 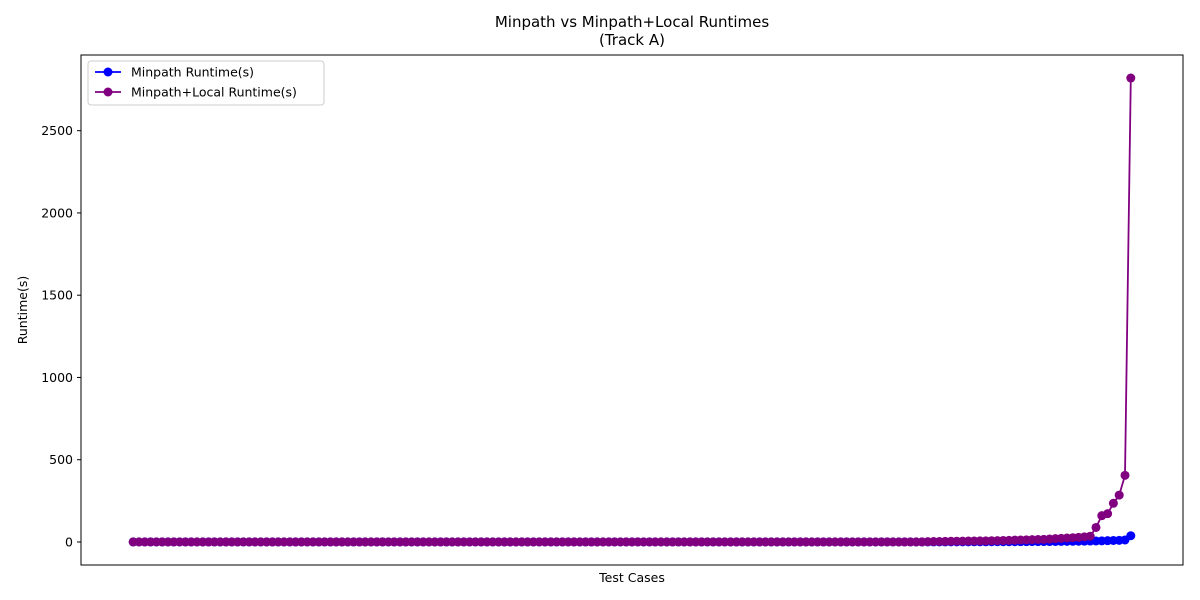 What do you see at coordinates (214, 92) in the screenshot?
I see `legend-label-minpath-local: Minpath+Local Runtime(s)` at bounding box center [214, 92].